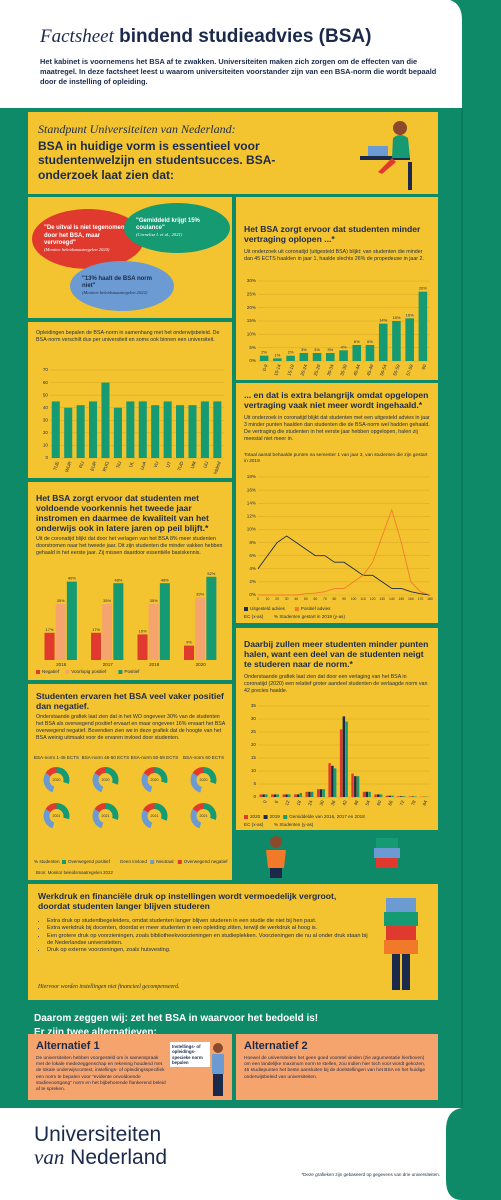 The image size is (501, 1200). What do you see at coordinates (254, 718) in the screenshot?
I see `y-tick-label: 30` at bounding box center [254, 718].